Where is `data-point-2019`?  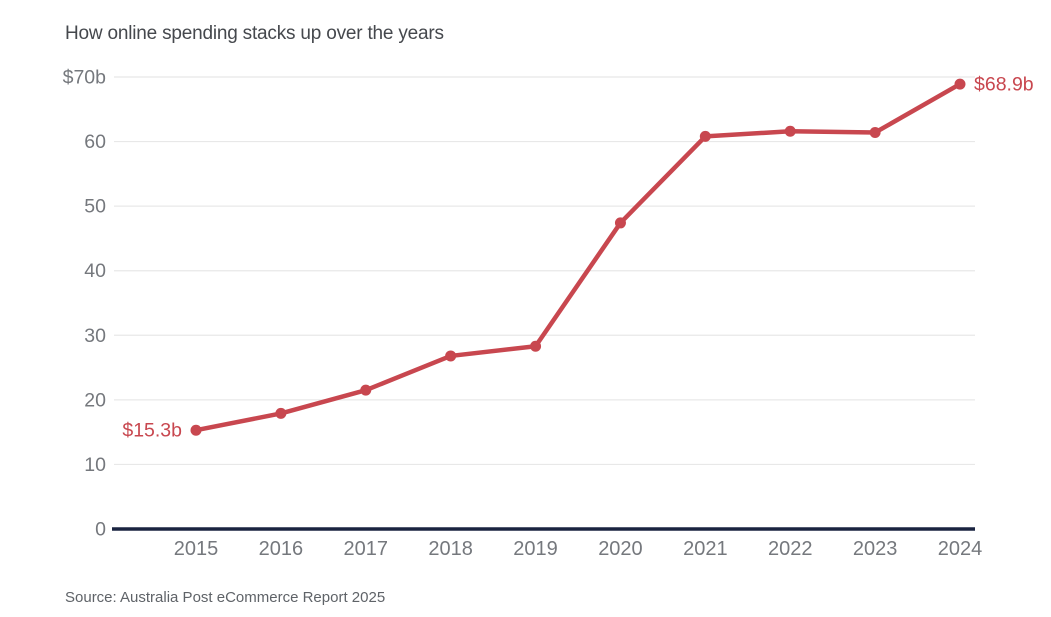 data-point-2019 is located at coordinates (536, 346).